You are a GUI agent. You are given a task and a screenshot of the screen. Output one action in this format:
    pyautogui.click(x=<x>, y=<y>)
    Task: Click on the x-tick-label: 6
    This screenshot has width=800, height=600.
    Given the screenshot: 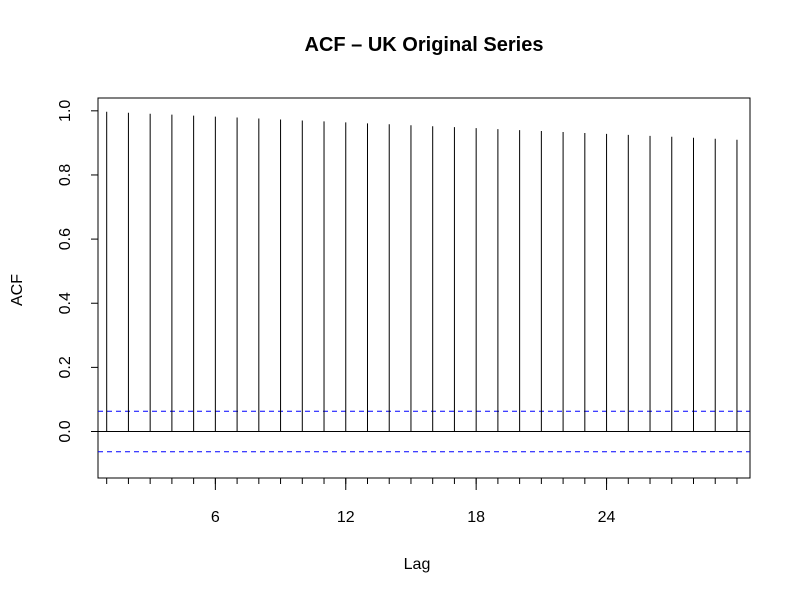 What is the action you would take?
    pyautogui.click(x=215, y=517)
    